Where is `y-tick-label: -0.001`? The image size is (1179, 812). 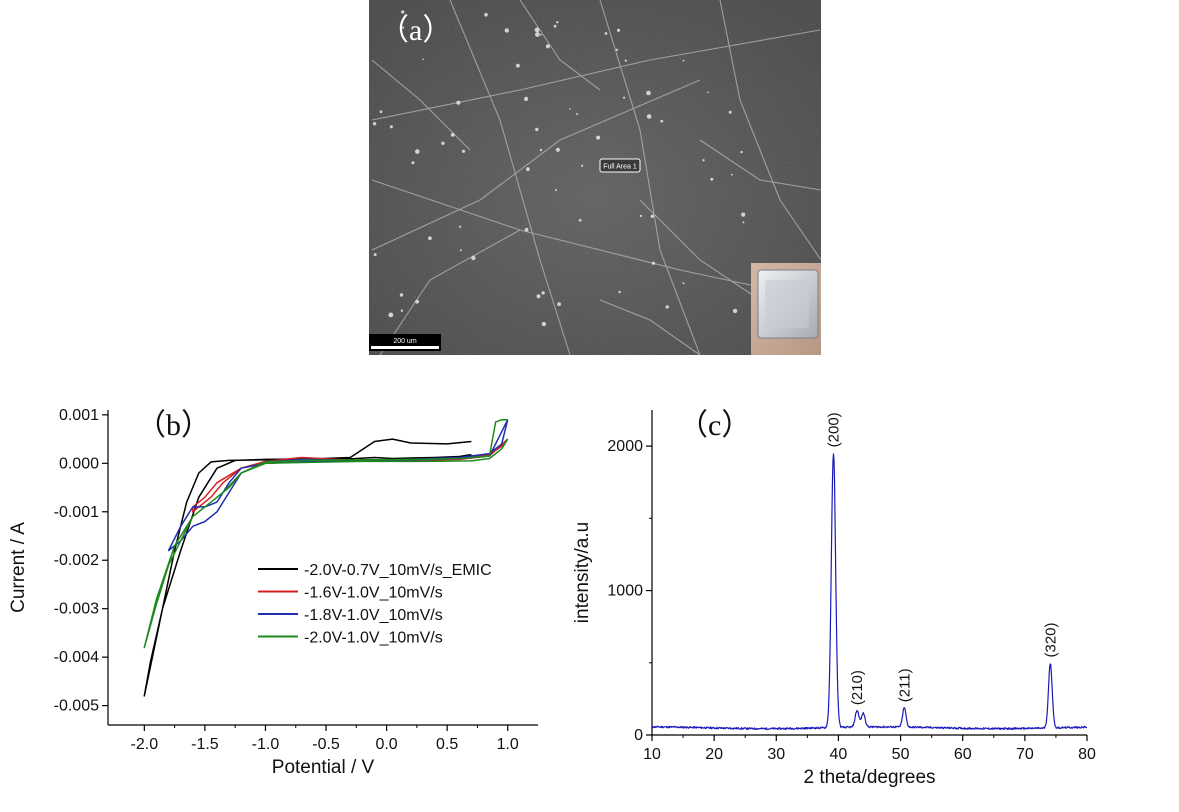 y-tick-label: -0.001 is located at coordinates (76, 512).